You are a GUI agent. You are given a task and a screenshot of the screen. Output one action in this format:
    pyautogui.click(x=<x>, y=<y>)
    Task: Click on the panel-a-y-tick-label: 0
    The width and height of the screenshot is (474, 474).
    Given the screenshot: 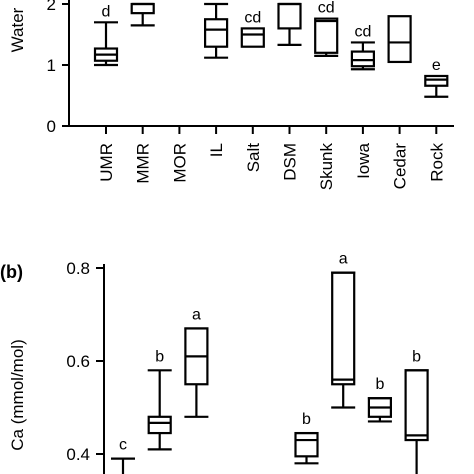 What is the action you would take?
    pyautogui.click(x=51, y=126)
    